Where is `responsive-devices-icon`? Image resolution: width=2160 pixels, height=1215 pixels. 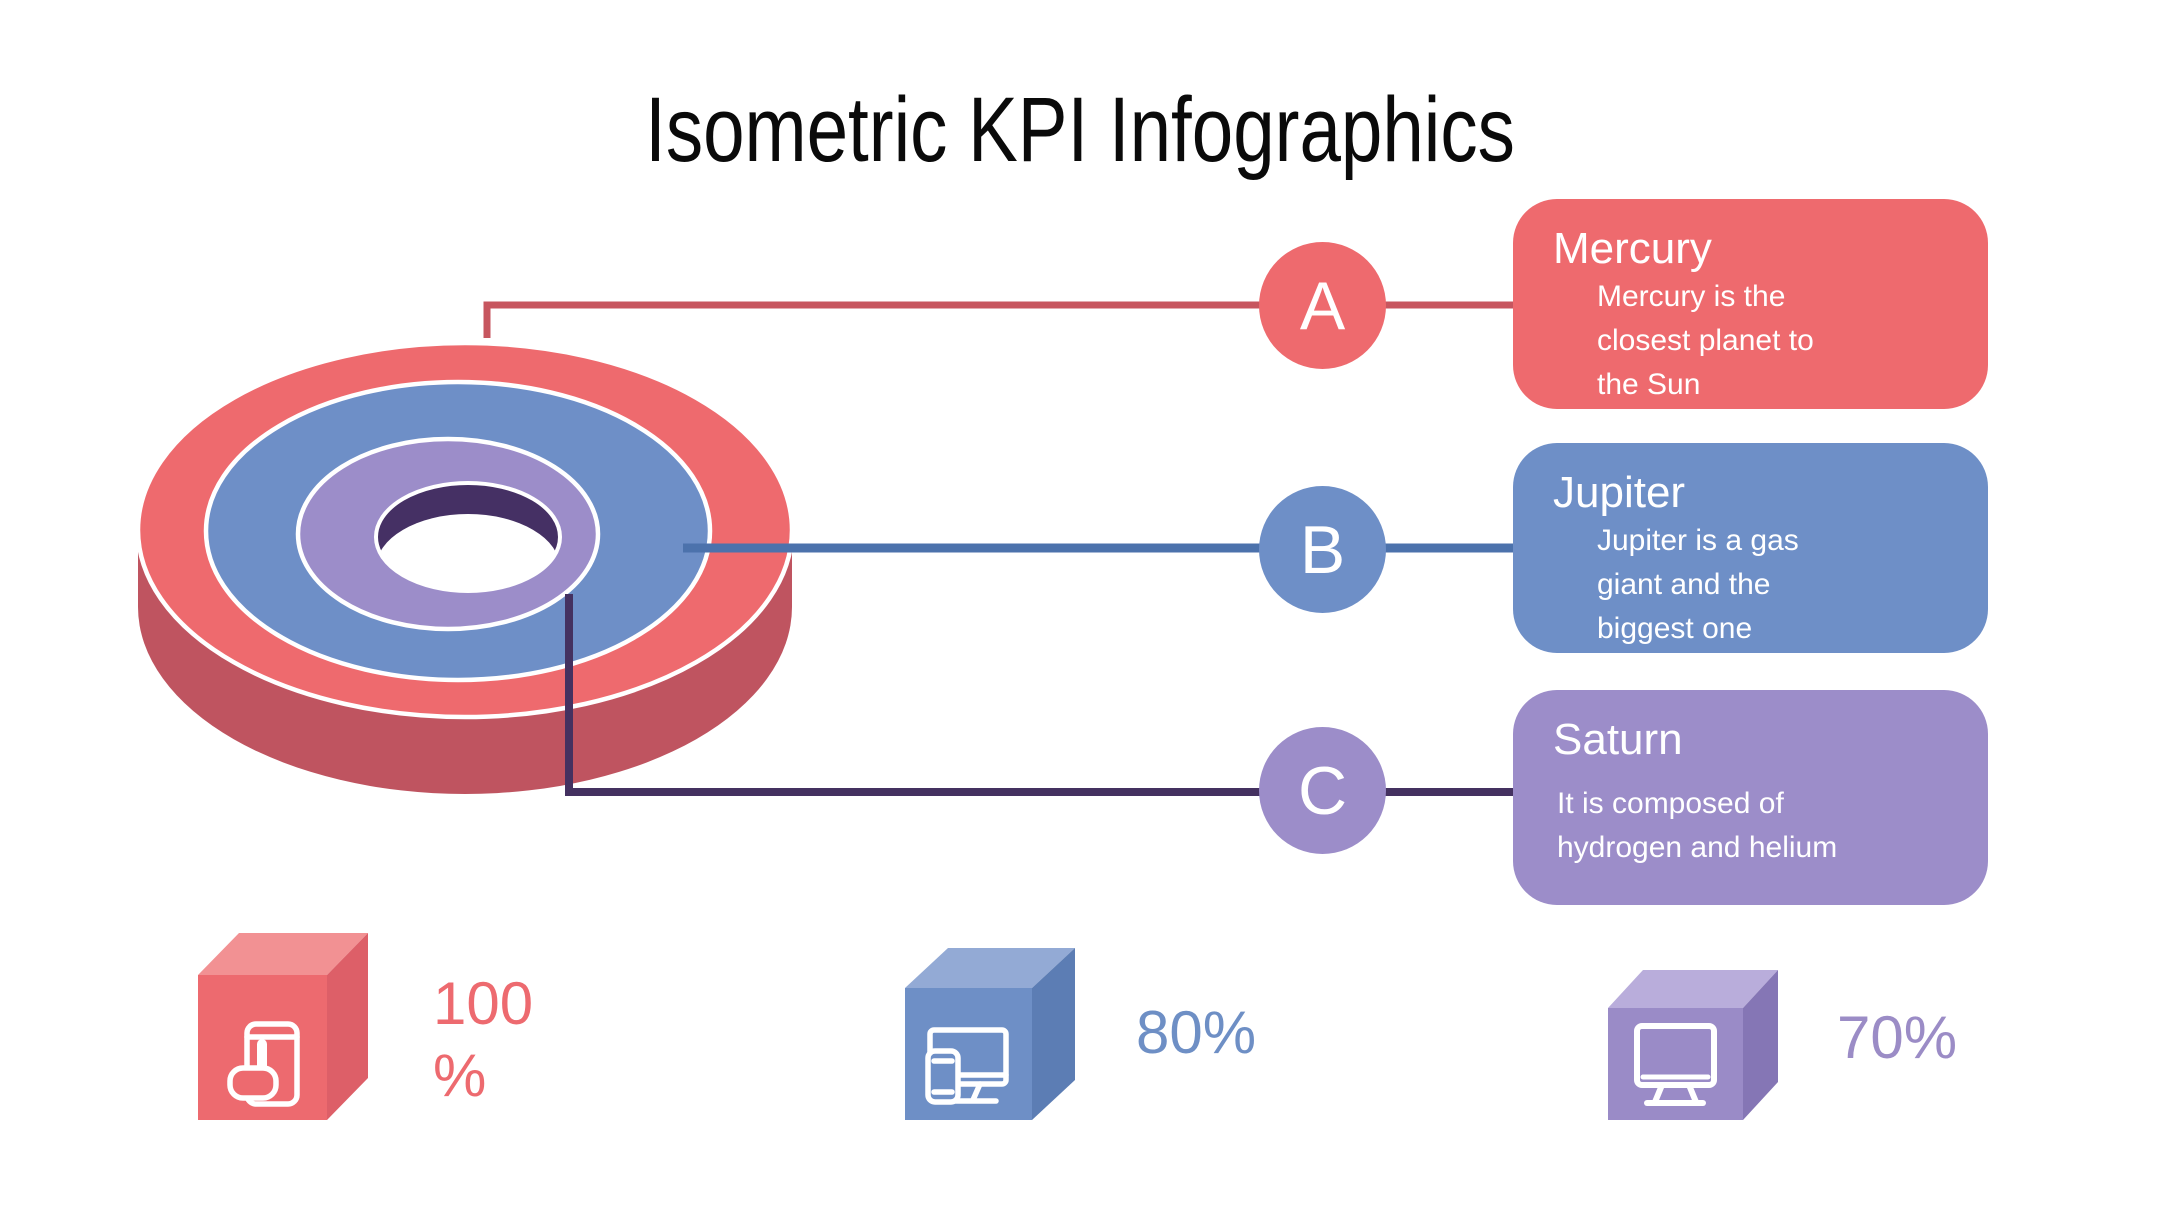
responsive-devices-icon is located at coordinates (967, 1066).